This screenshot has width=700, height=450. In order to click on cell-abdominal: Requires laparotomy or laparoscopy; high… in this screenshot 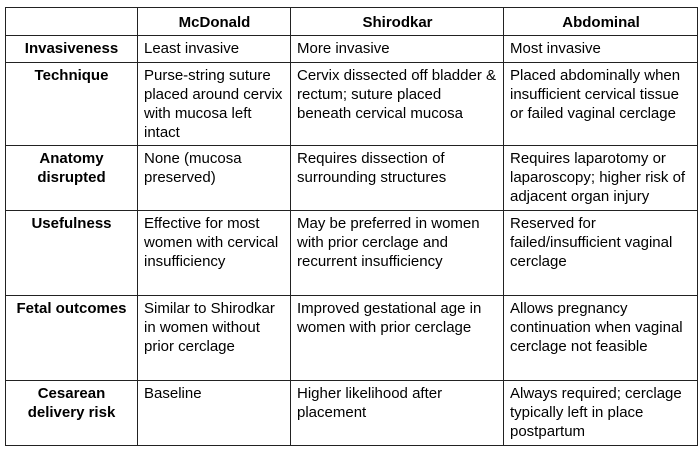, I will do `click(600, 178)`.